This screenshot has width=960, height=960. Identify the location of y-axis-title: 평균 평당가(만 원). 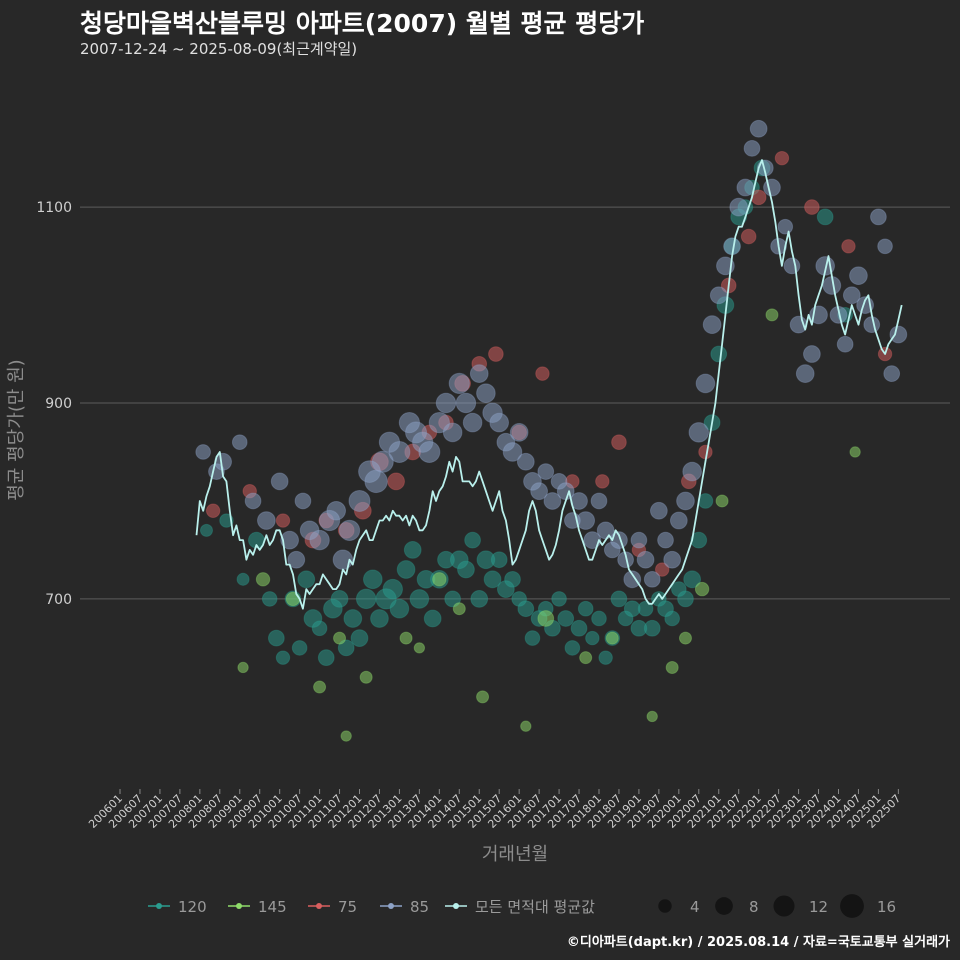
(16, 429).